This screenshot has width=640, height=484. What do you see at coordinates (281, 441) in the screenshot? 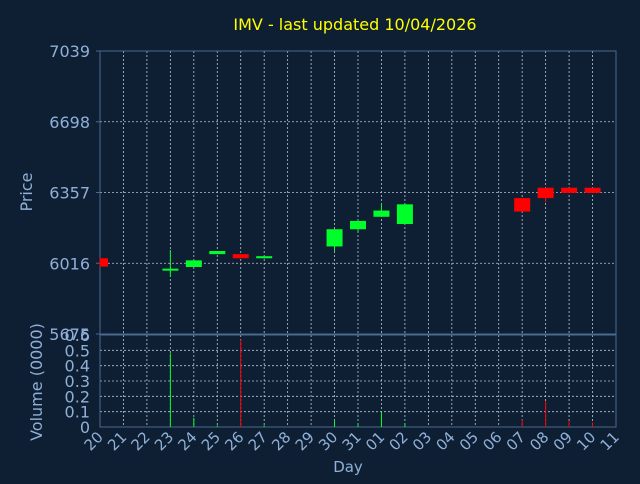
I see `x-tick-label: 28` at bounding box center [281, 441].